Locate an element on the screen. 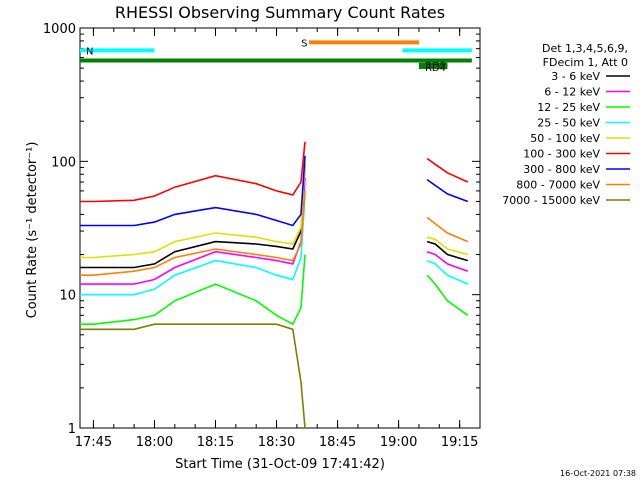  legend-header-line-2: FDecim 1, Att 0 is located at coordinates (585, 62).